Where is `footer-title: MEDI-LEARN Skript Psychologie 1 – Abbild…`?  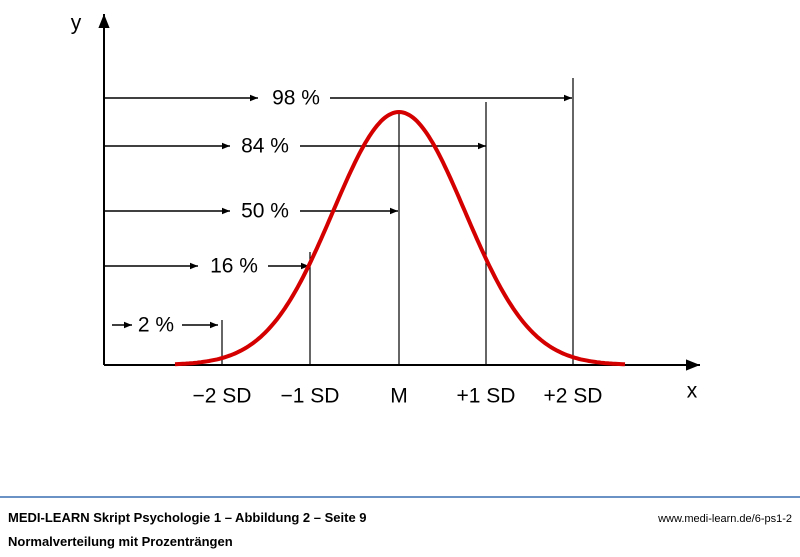 footer-title: MEDI-LEARN Skript Psychologie 1 – Abbild… is located at coordinates (187, 517).